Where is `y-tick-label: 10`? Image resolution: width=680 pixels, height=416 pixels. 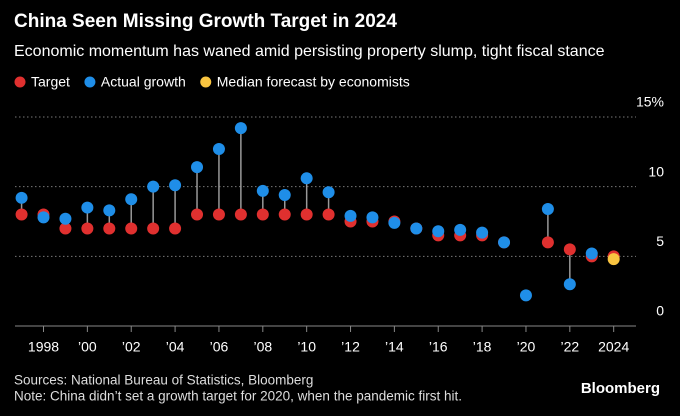
y-tick-label: 10 is located at coordinates (656, 171).